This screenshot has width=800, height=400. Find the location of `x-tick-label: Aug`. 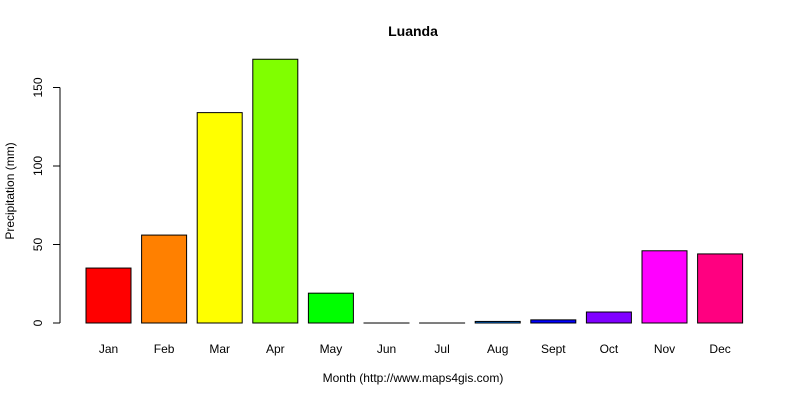

x-tick-label: Aug is located at coordinates (497, 349).